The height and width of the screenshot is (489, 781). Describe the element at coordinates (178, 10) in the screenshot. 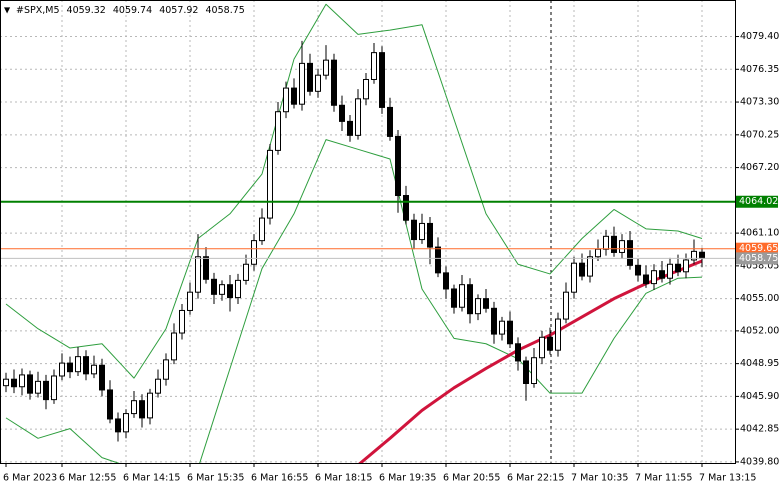

I see `header-low: 4057.92` at that location.